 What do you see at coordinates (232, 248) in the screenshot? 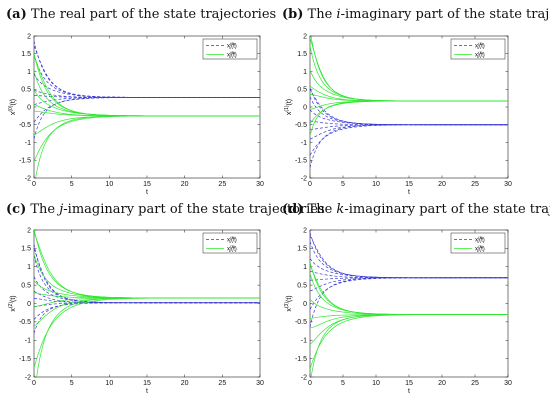
I see `legend-label: x(2) 2(t)` at bounding box center [232, 248].